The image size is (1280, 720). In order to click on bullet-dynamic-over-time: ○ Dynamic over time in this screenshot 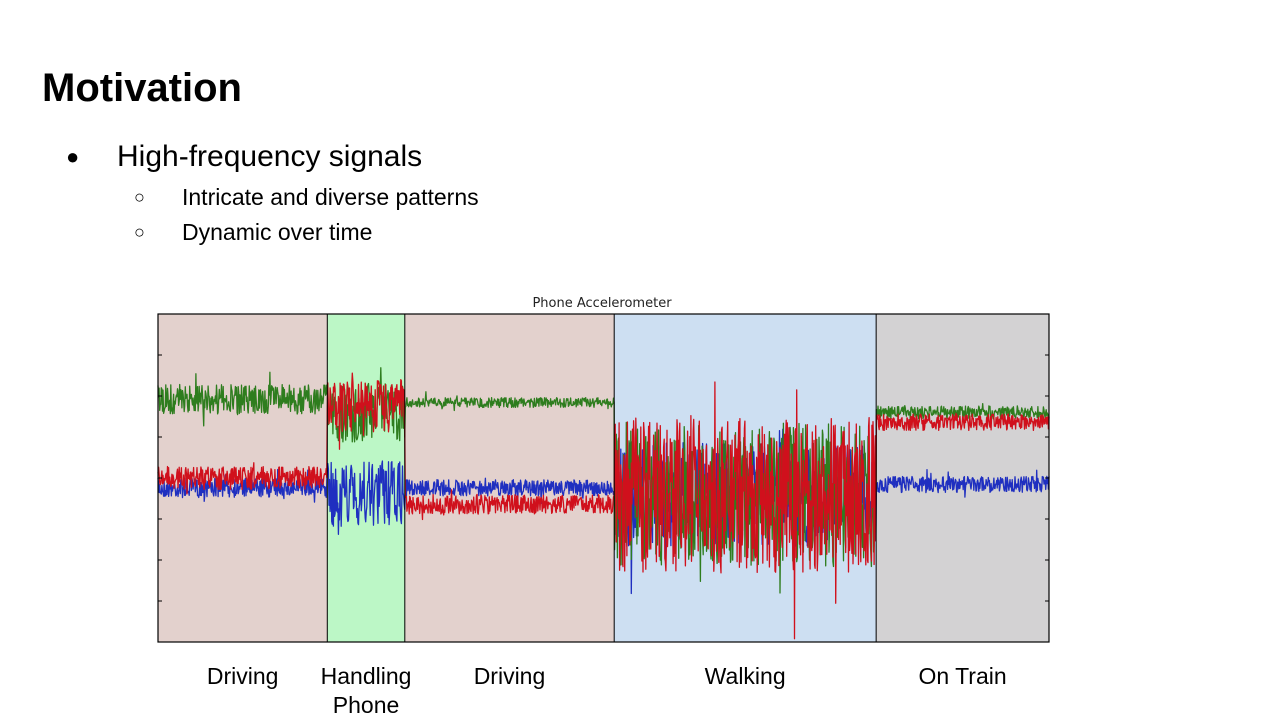, I will do `click(253, 232)`.